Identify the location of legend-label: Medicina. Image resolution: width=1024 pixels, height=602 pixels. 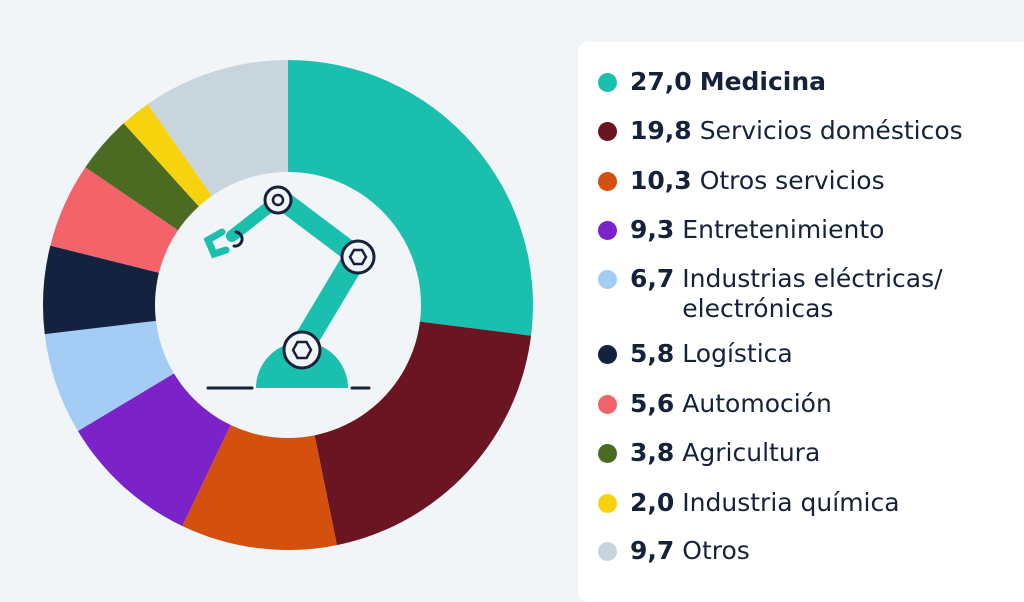
(763, 81).